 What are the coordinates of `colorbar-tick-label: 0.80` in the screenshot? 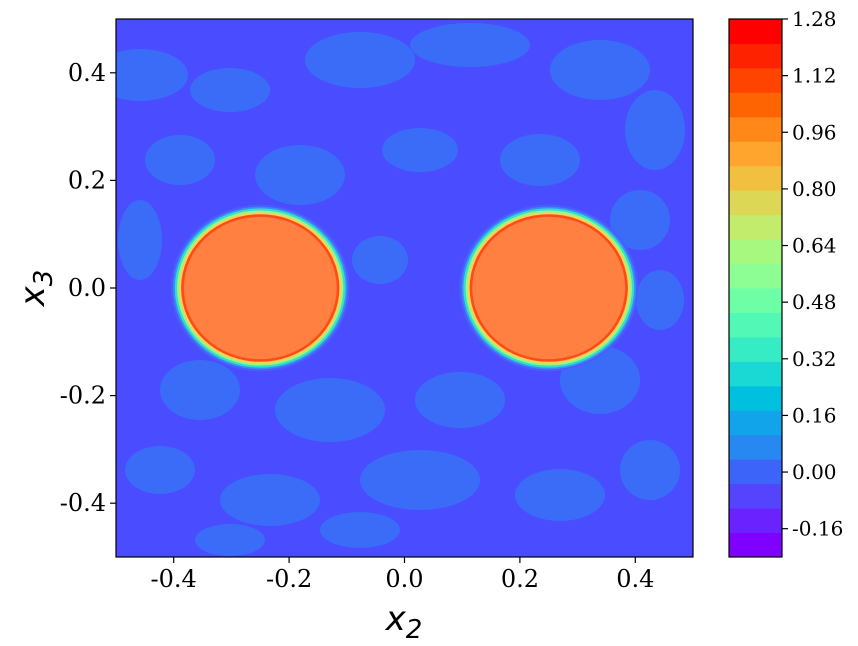 It's located at (814, 189).